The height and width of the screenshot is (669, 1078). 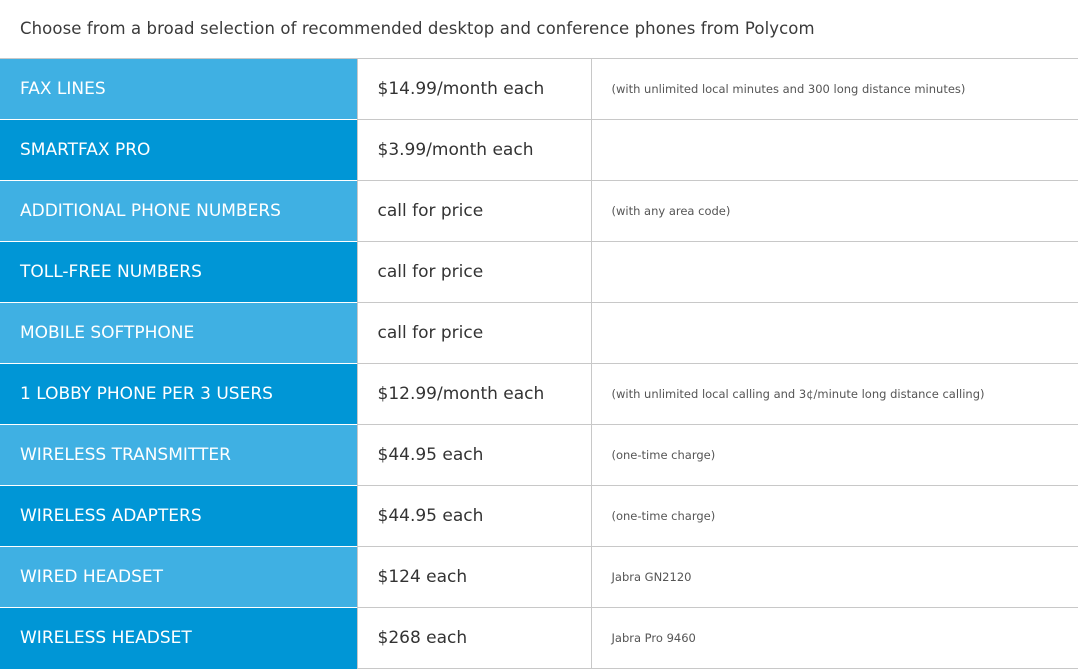 I want to click on item-name: SMARTFAX PRO, so click(x=178, y=150).